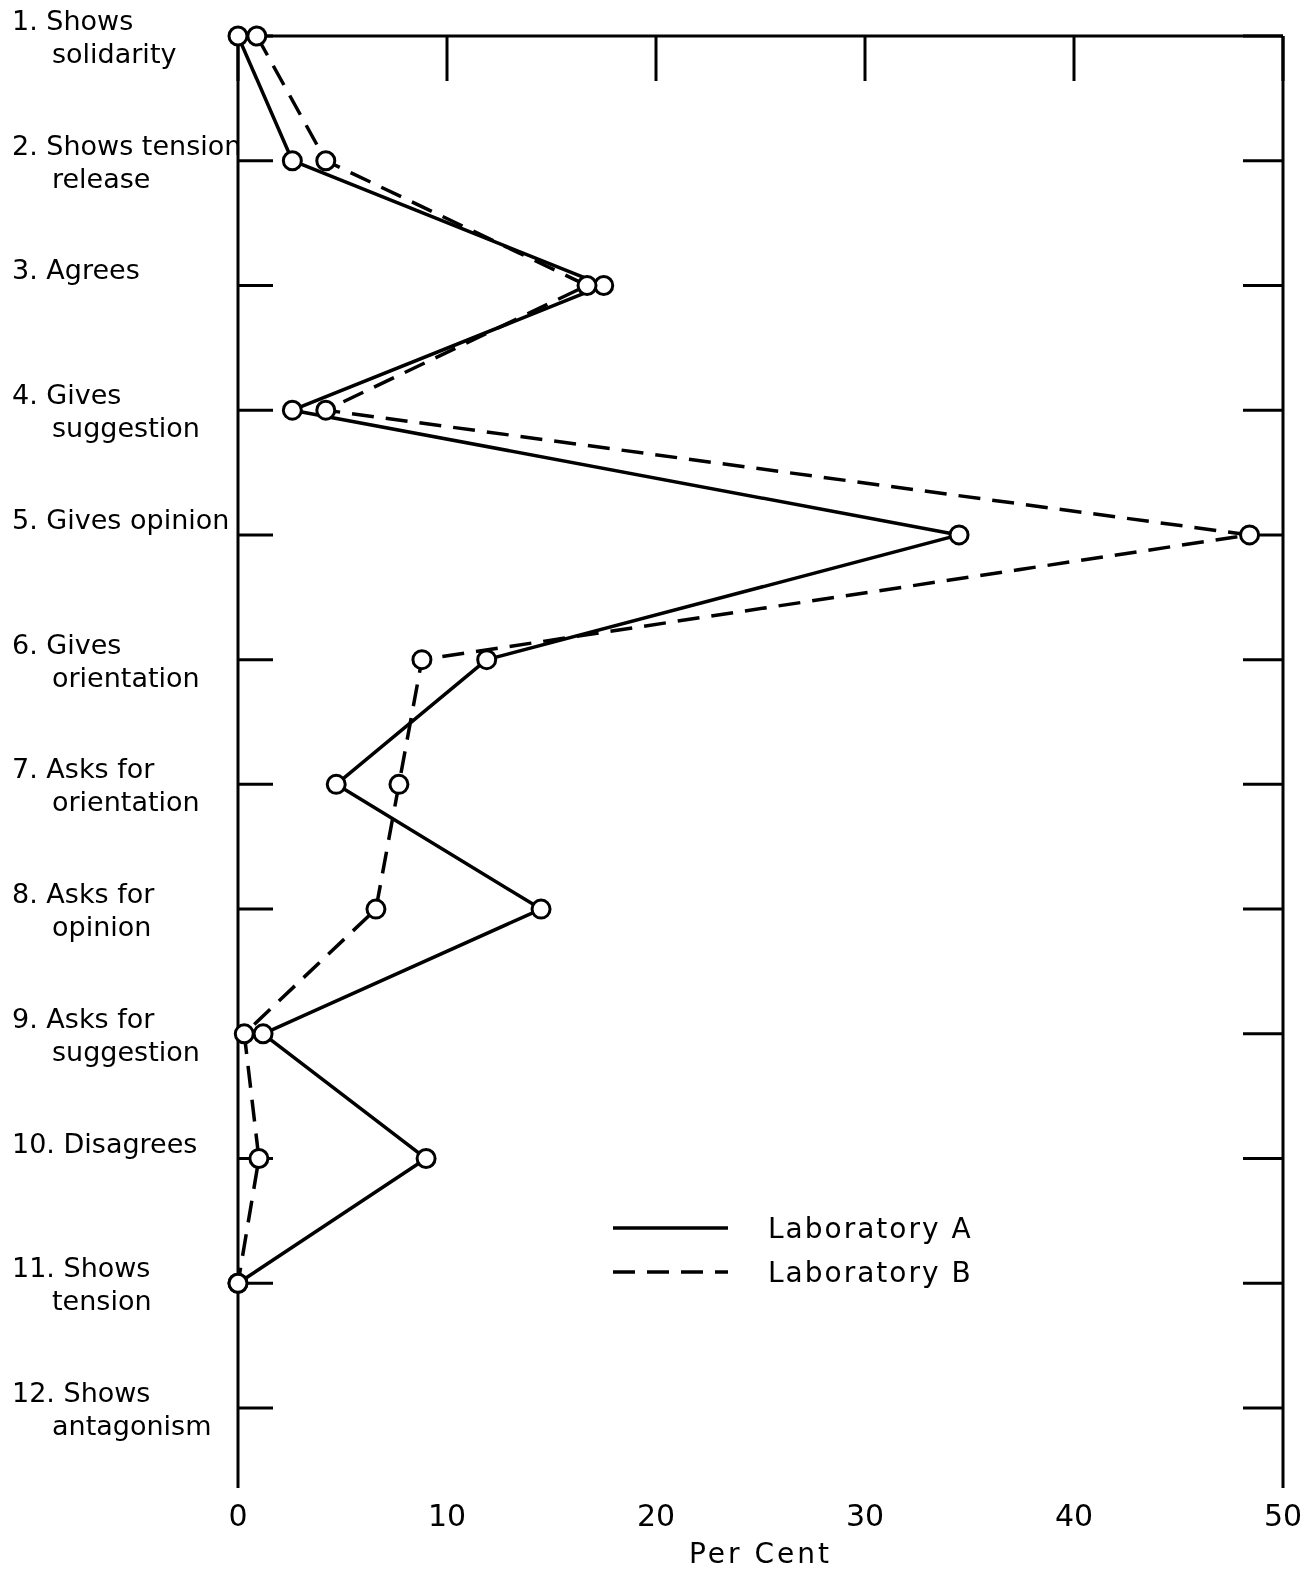 The image size is (1313, 1573). Describe the element at coordinates (656, 1515) in the screenshot. I see `x-tick-label: 20` at that location.